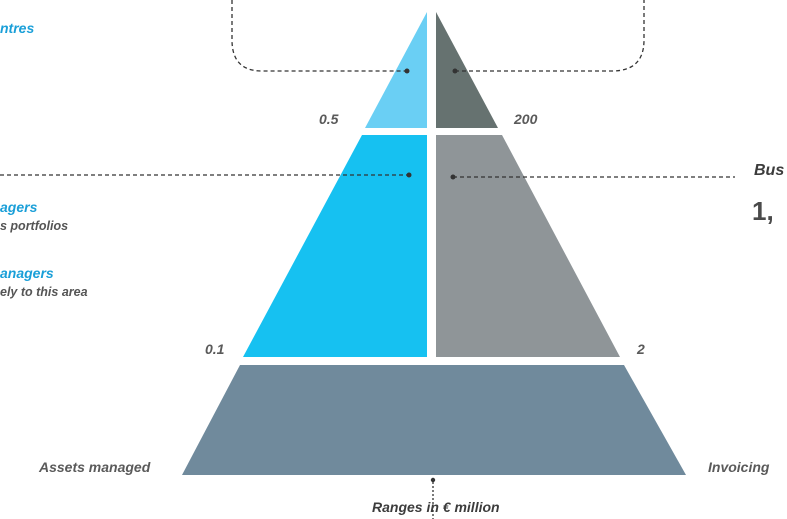 This screenshot has height=519, width=787. Describe the element at coordinates (550, 36) in the screenshot. I see `top-bracket-line-right` at that location.